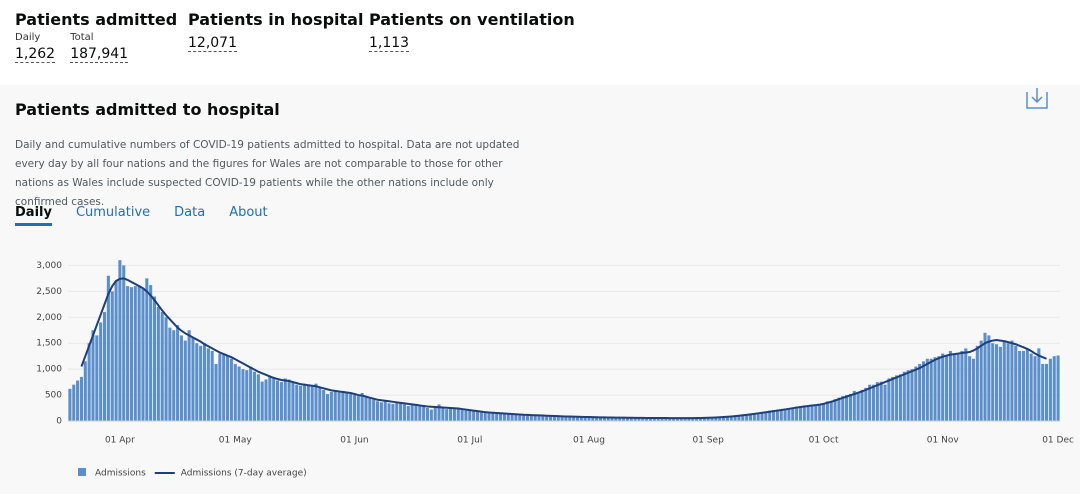 The height and width of the screenshot is (494, 1080). Describe the element at coordinates (472, 19) in the screenshot. I see `kpi-title: Patients on ventilation` at that location.